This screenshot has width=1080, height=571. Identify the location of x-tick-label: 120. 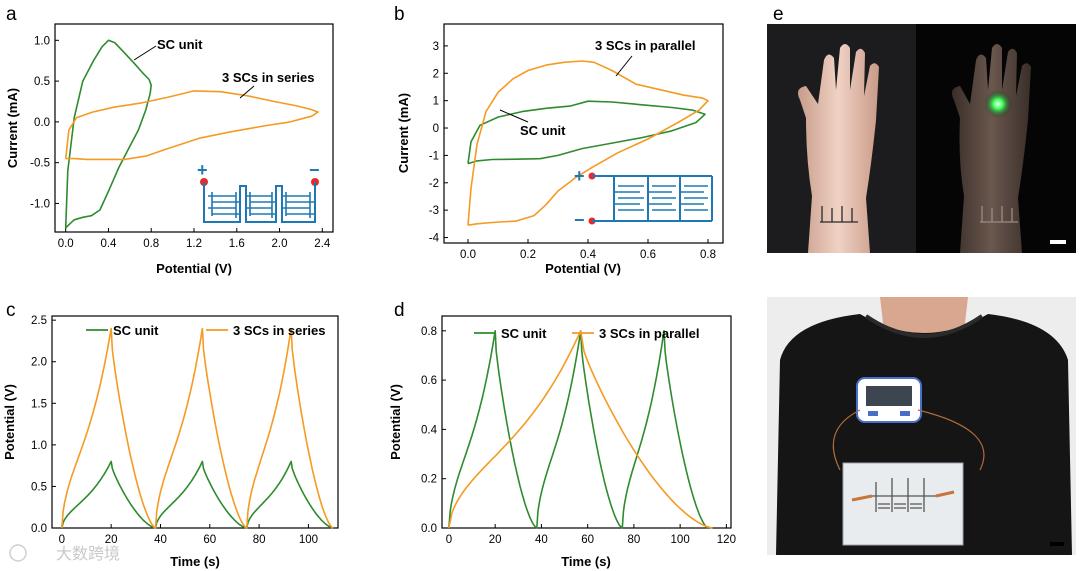
(726, 540).